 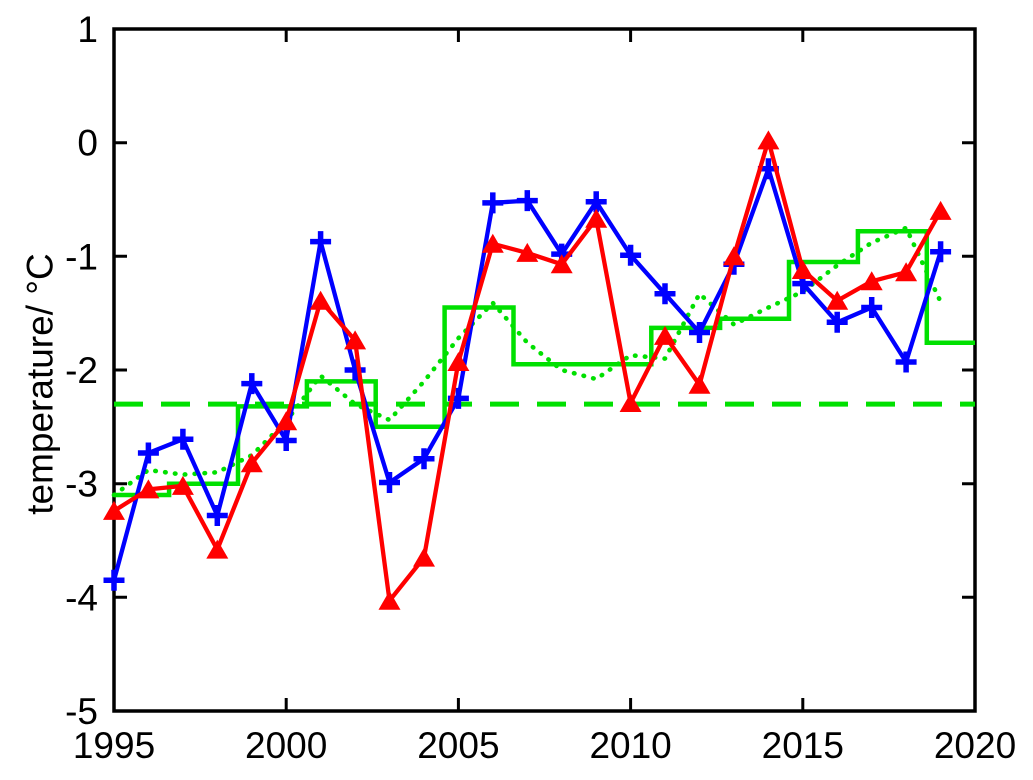 What do you see at coordinates (286, 745) in the screenshot?
I see `x-tick-label: 2000` at bounding box center [286, 745].